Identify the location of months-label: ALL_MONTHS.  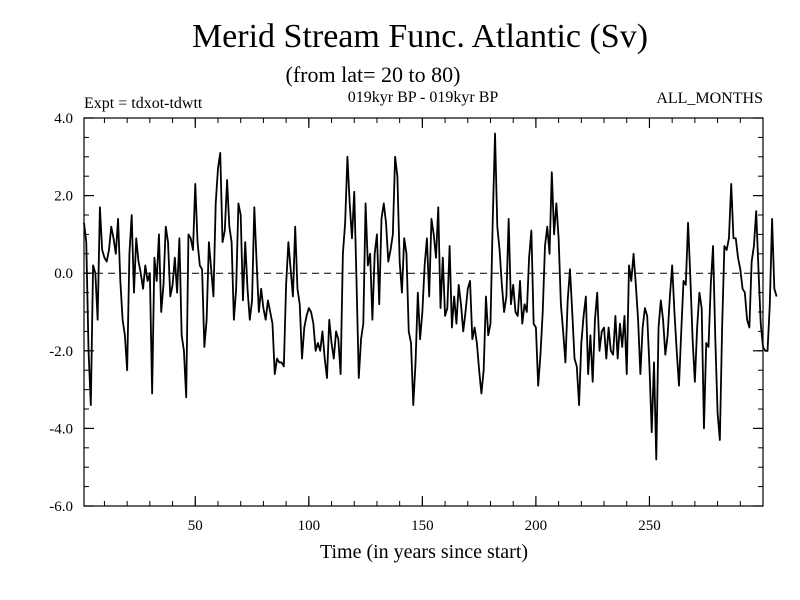
(709, 98).